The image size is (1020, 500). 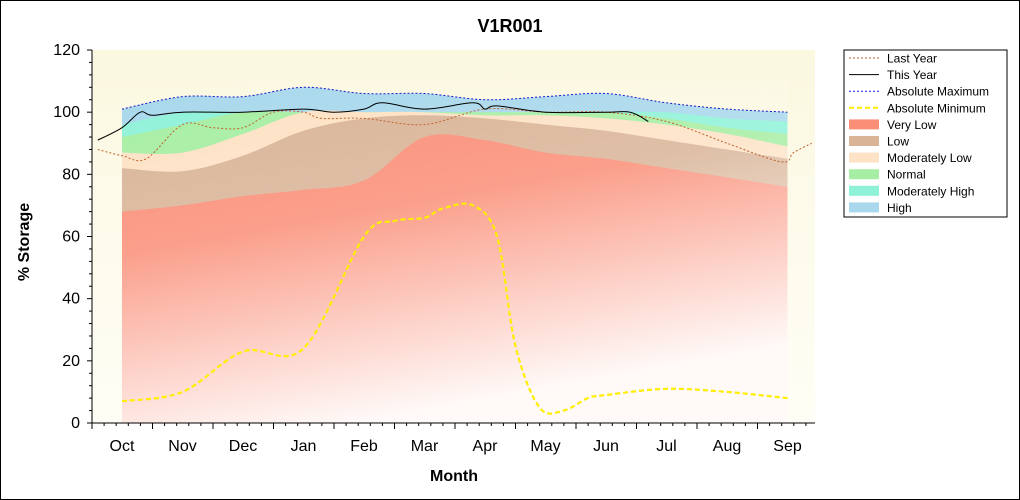 I want to click on x-tick-label: Oct, so click(x=122, y=446).